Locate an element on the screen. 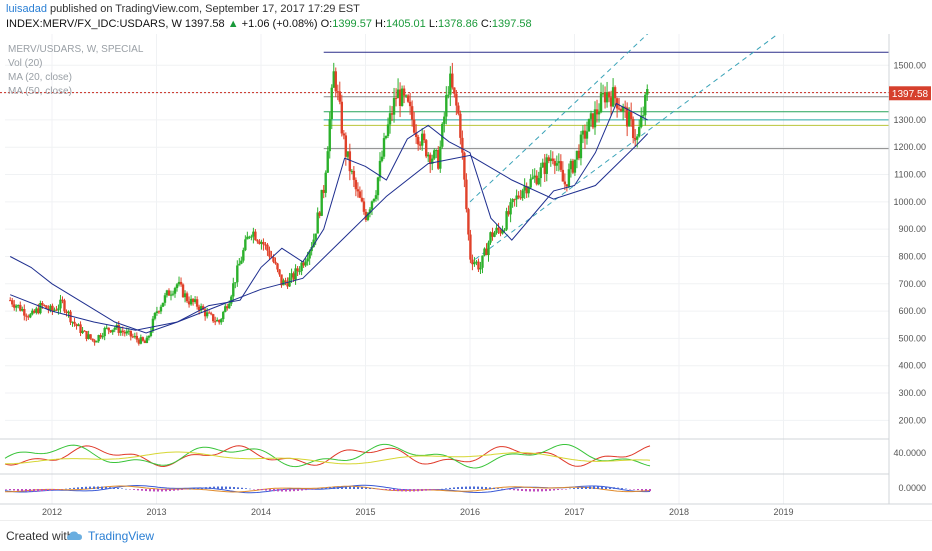 The height and width of the screenshot is (551, 932). price-tick-label: 900.00 is located at coordinates (912, 229).